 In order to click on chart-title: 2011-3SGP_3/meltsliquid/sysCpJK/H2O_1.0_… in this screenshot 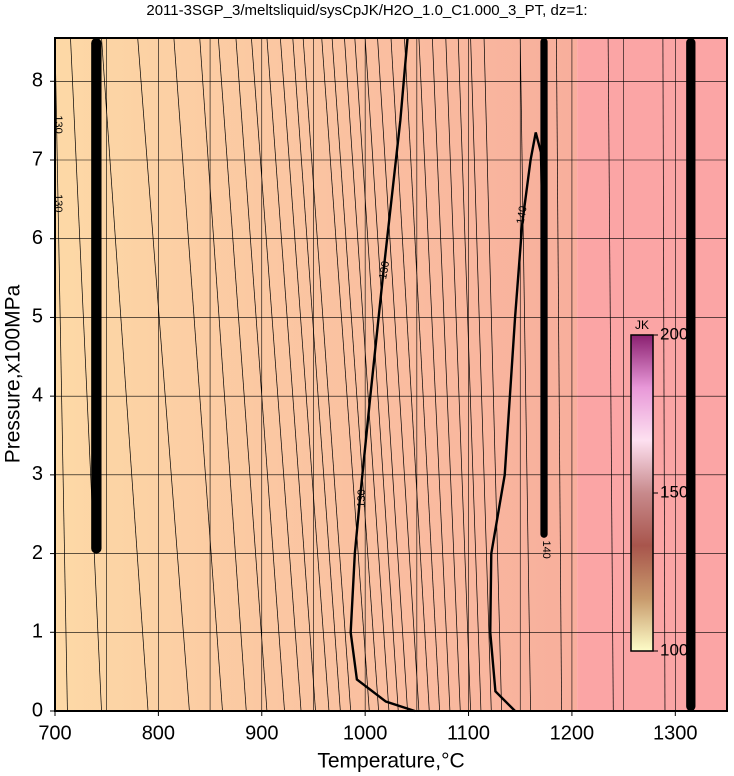, I will do `click(366, 10)`.